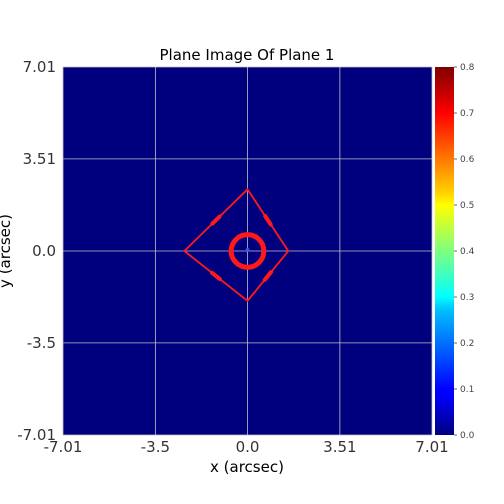  What do you see at coordinates (467, 68) in the screenshot?
I see `colorbar-tick-label: 0.8` at bounding box center [467, 68].